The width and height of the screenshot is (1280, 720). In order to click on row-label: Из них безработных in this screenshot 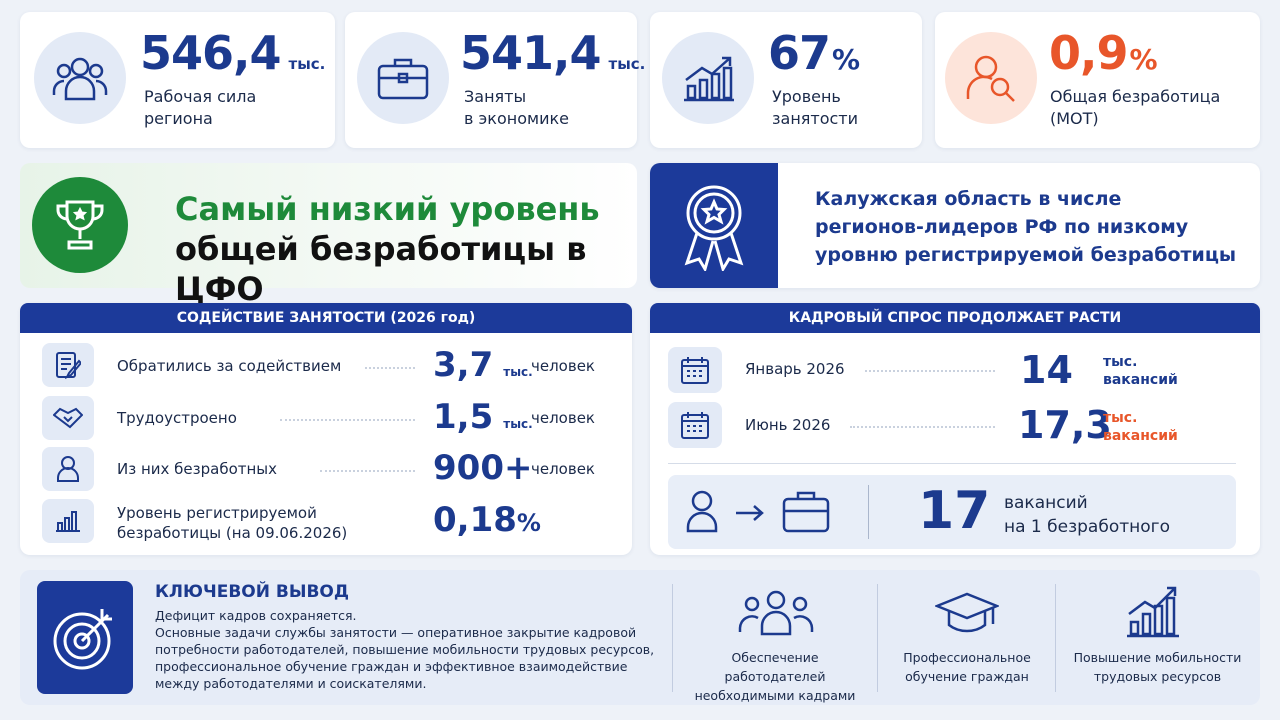, I will do `click(197, 469)`.